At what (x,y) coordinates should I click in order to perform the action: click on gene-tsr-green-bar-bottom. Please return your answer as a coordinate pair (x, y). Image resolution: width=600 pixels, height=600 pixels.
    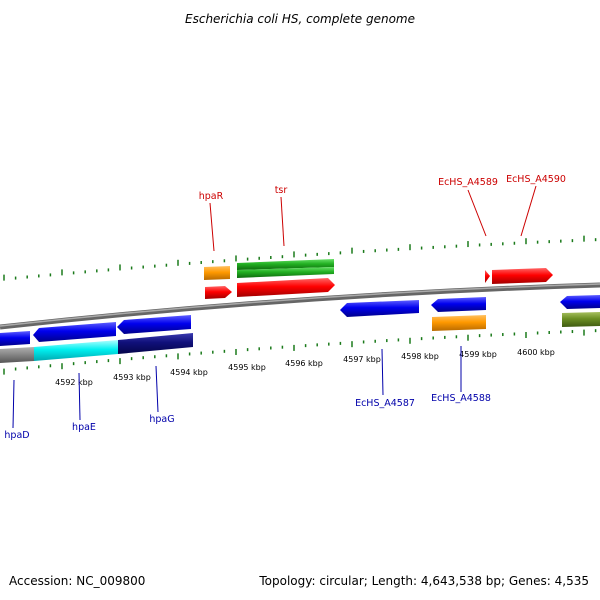
    Looking at the image, I should click on (285, 272).